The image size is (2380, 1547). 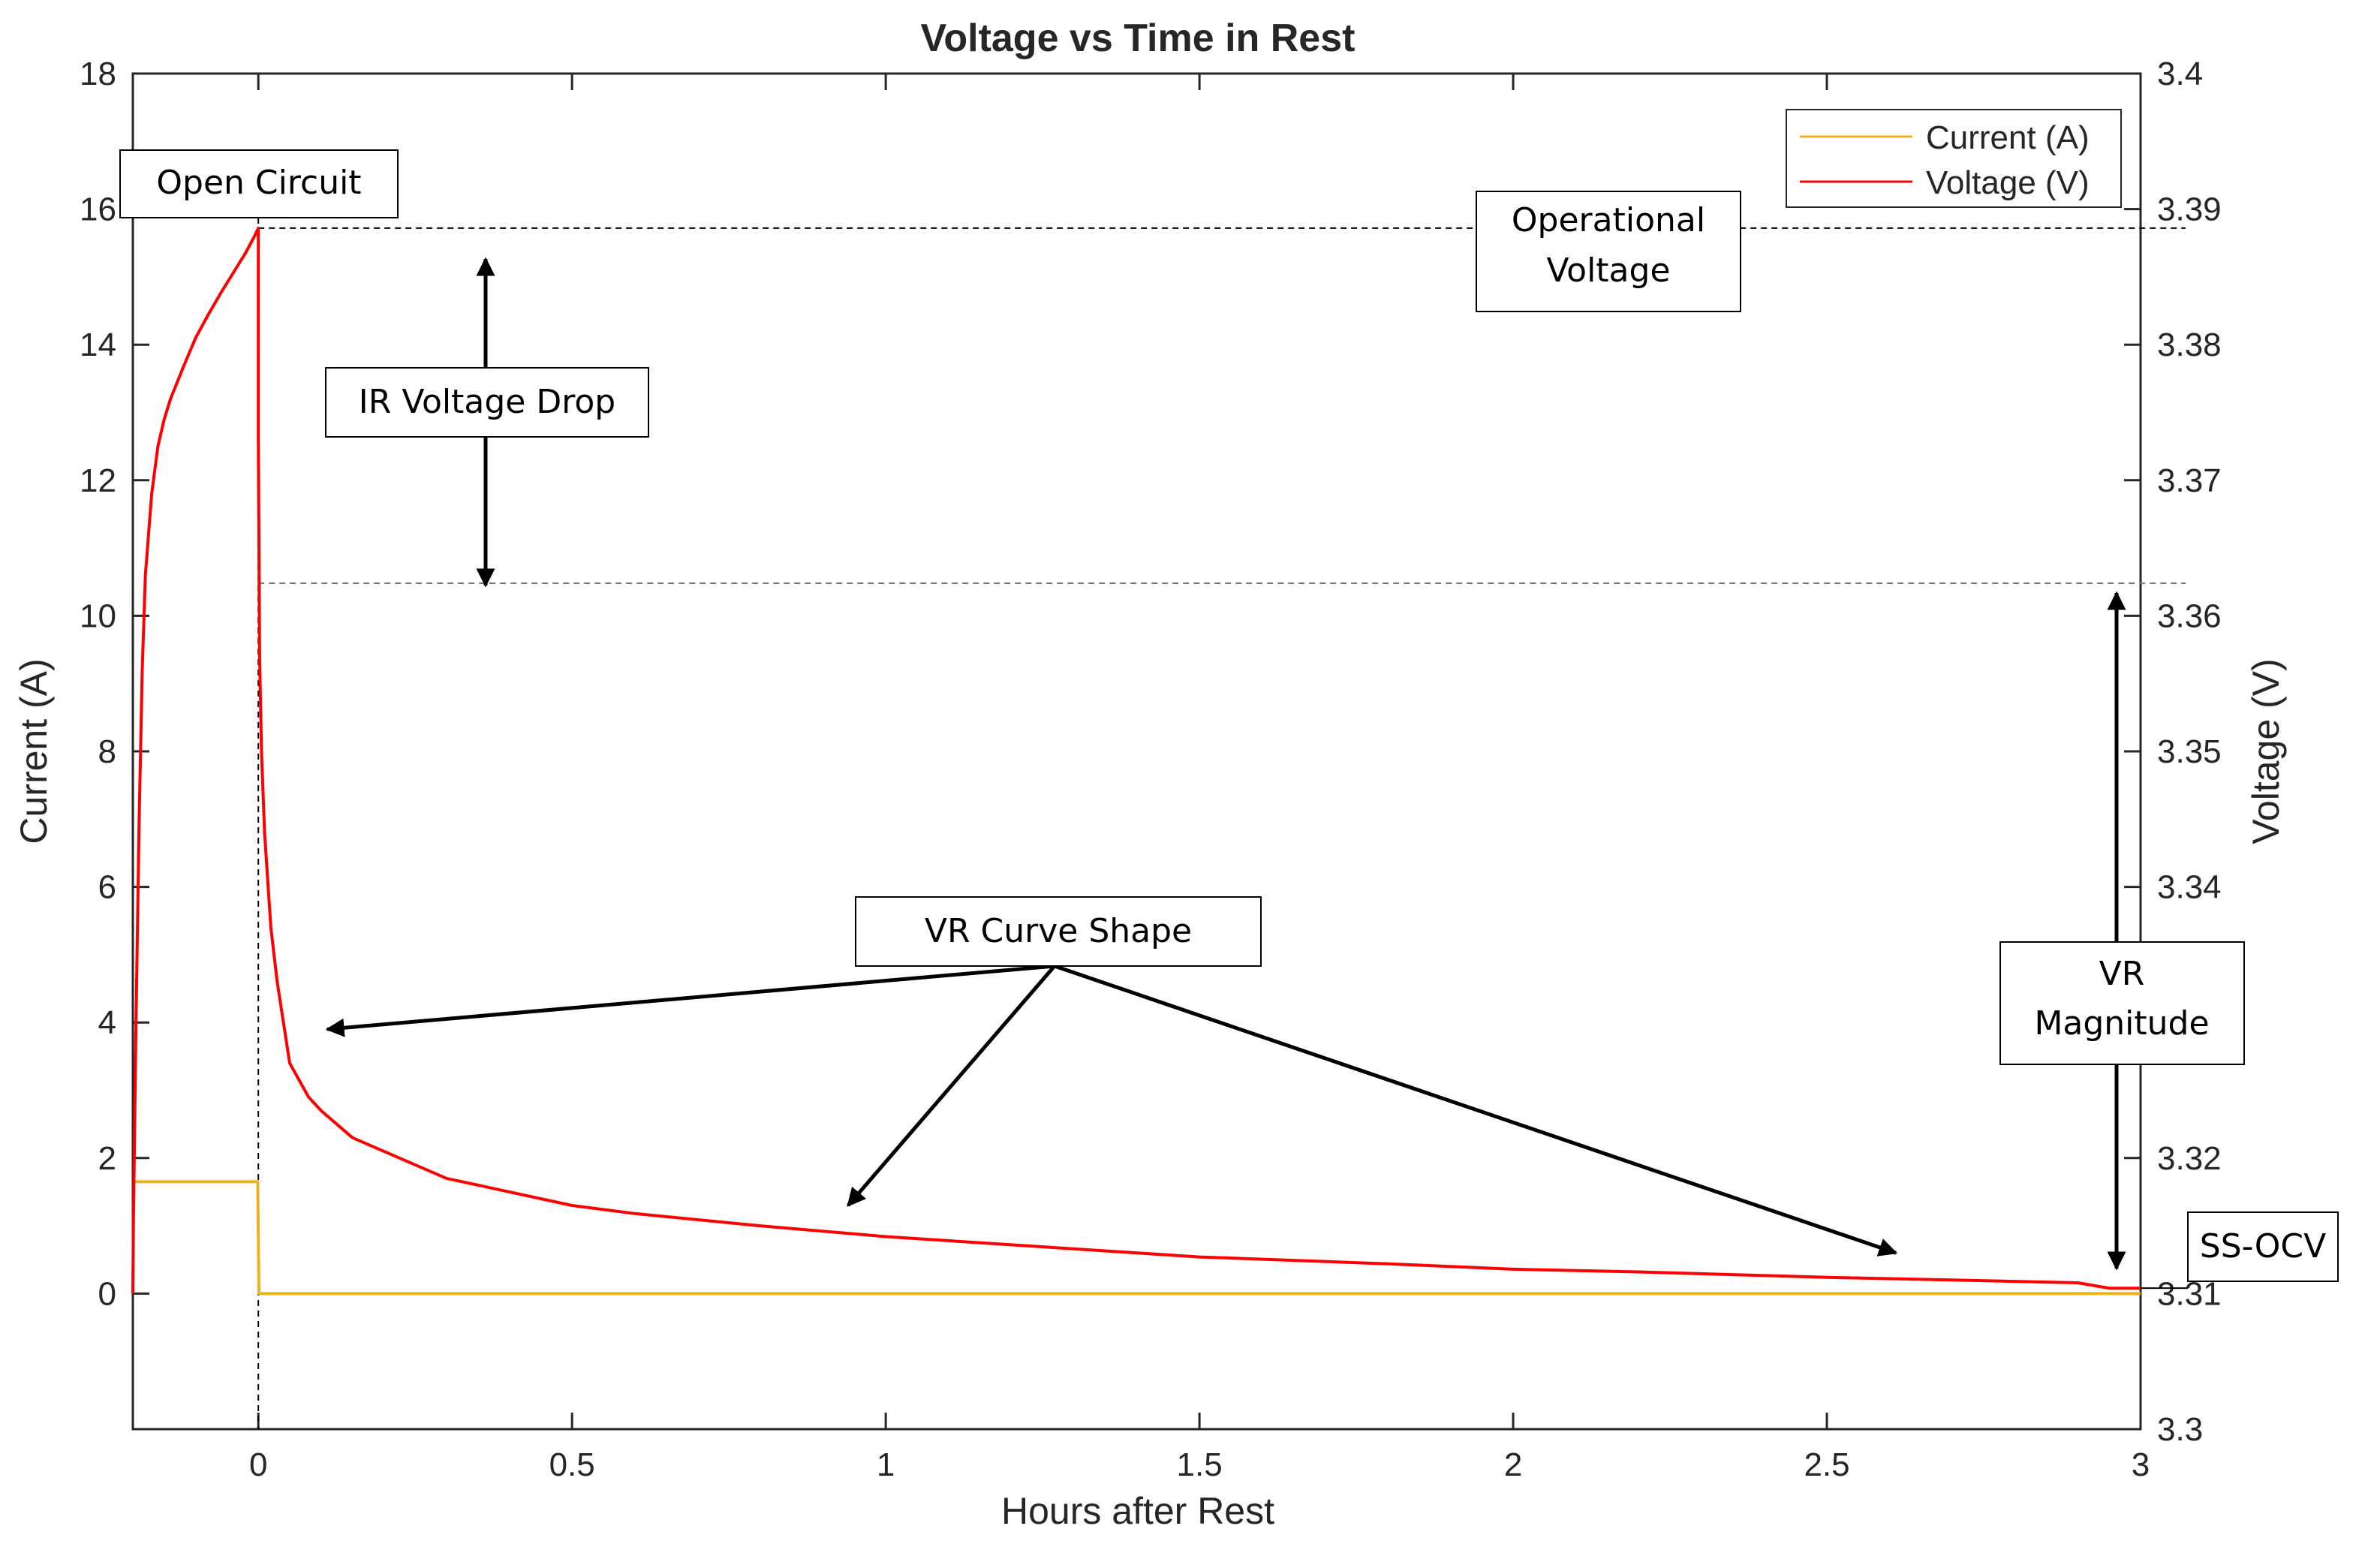 What do you see at coordinates (886, 1464) in the screenshot?
I see `x-tick-label: 1` at bounding box center [886, 1464].